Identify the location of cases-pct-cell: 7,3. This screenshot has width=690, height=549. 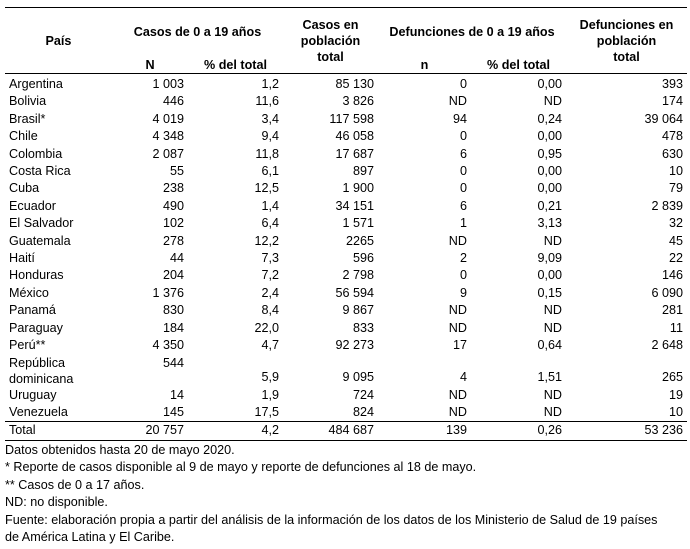
(270, 258).